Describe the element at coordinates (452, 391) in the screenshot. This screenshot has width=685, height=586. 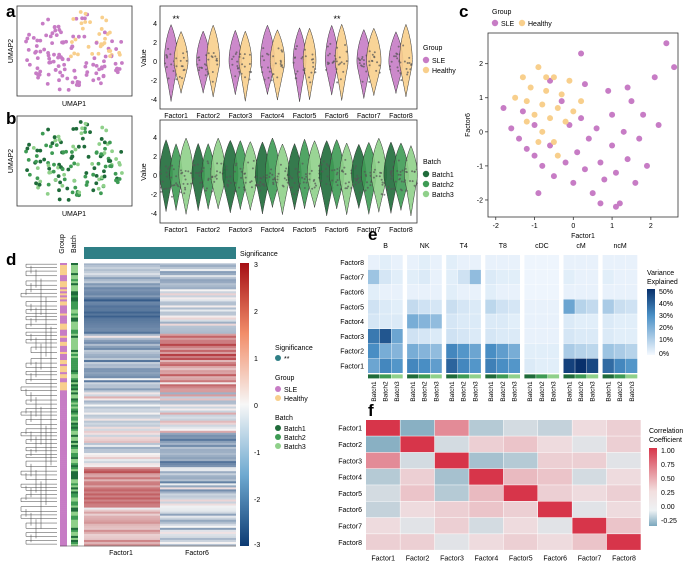
I see `e-batch-label: Batch1` at that location.